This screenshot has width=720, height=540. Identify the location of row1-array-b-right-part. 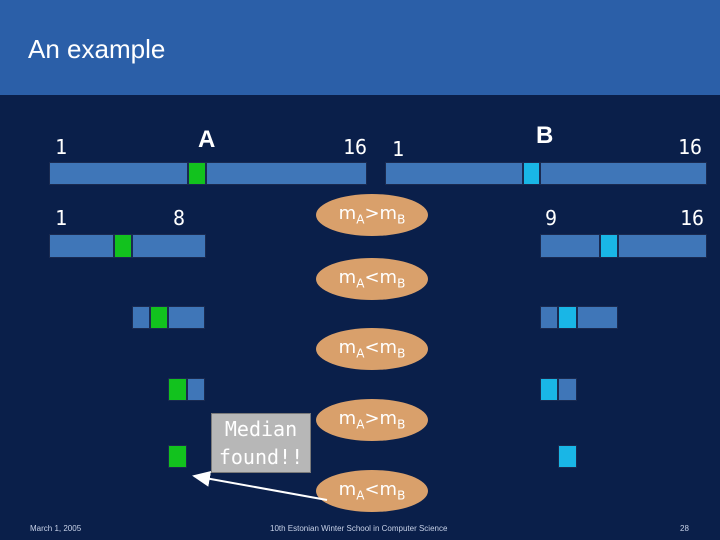
(623, 173).